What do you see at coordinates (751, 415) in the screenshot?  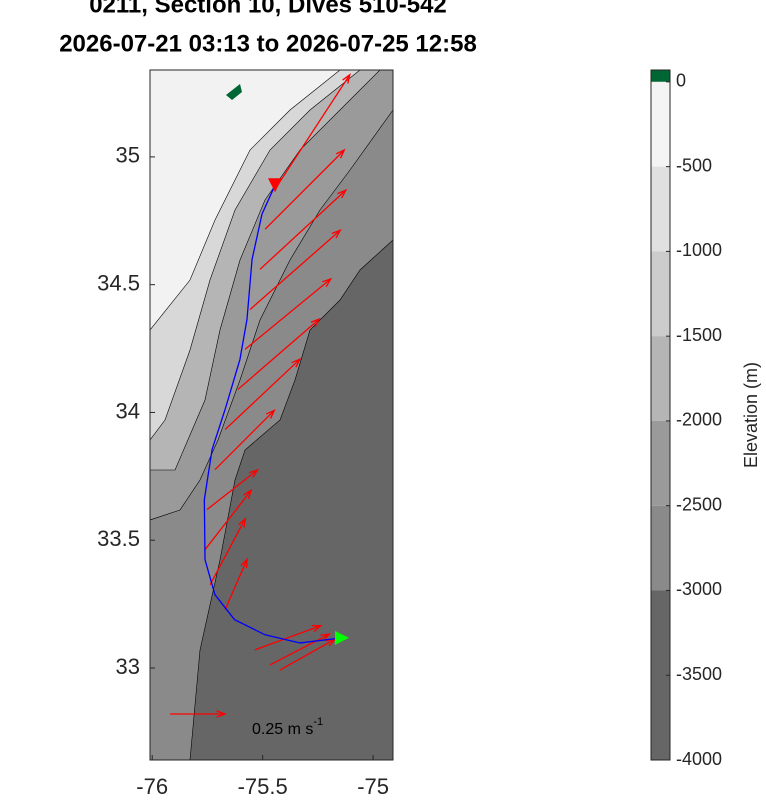 I see `colorbar-label: Elevation (m)` at bounding box center [751, 415].